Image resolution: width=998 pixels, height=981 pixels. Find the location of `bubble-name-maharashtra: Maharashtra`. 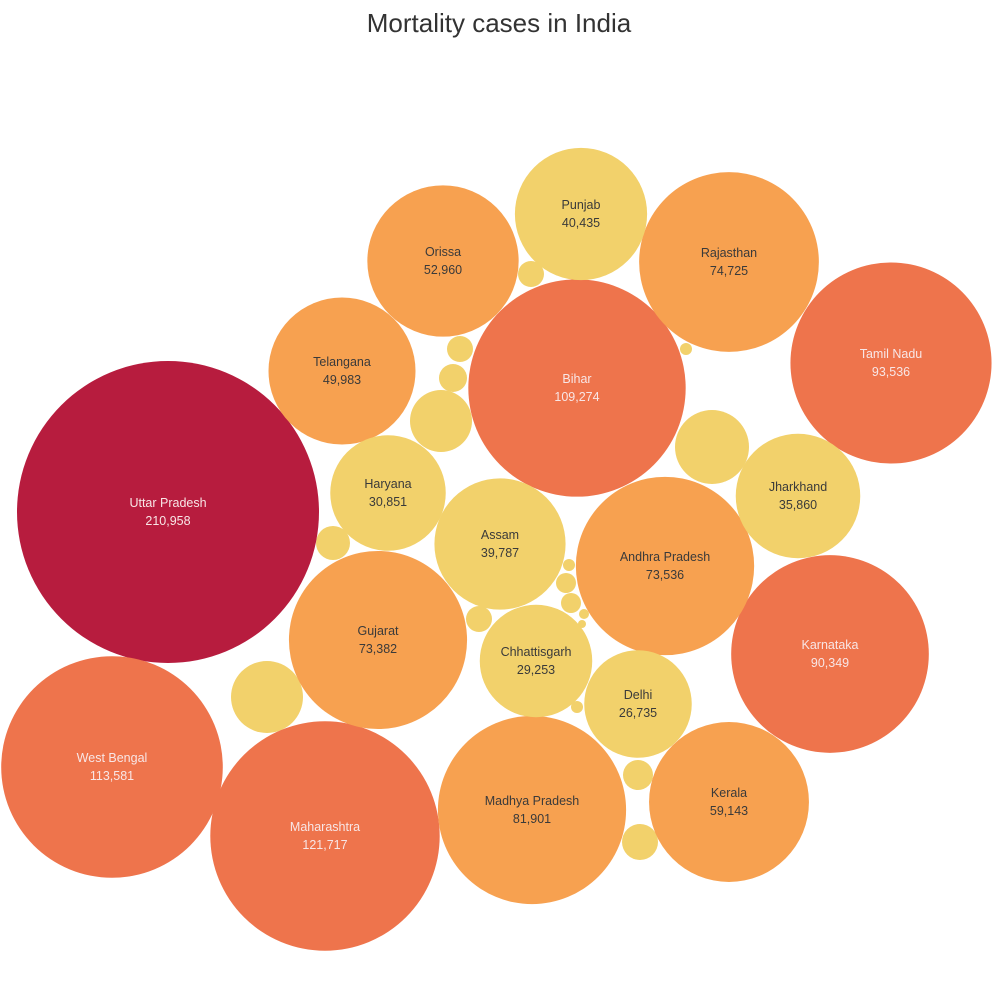

bubble-name-maharashtra: Maharashtra is located at coordinates (325, 827).